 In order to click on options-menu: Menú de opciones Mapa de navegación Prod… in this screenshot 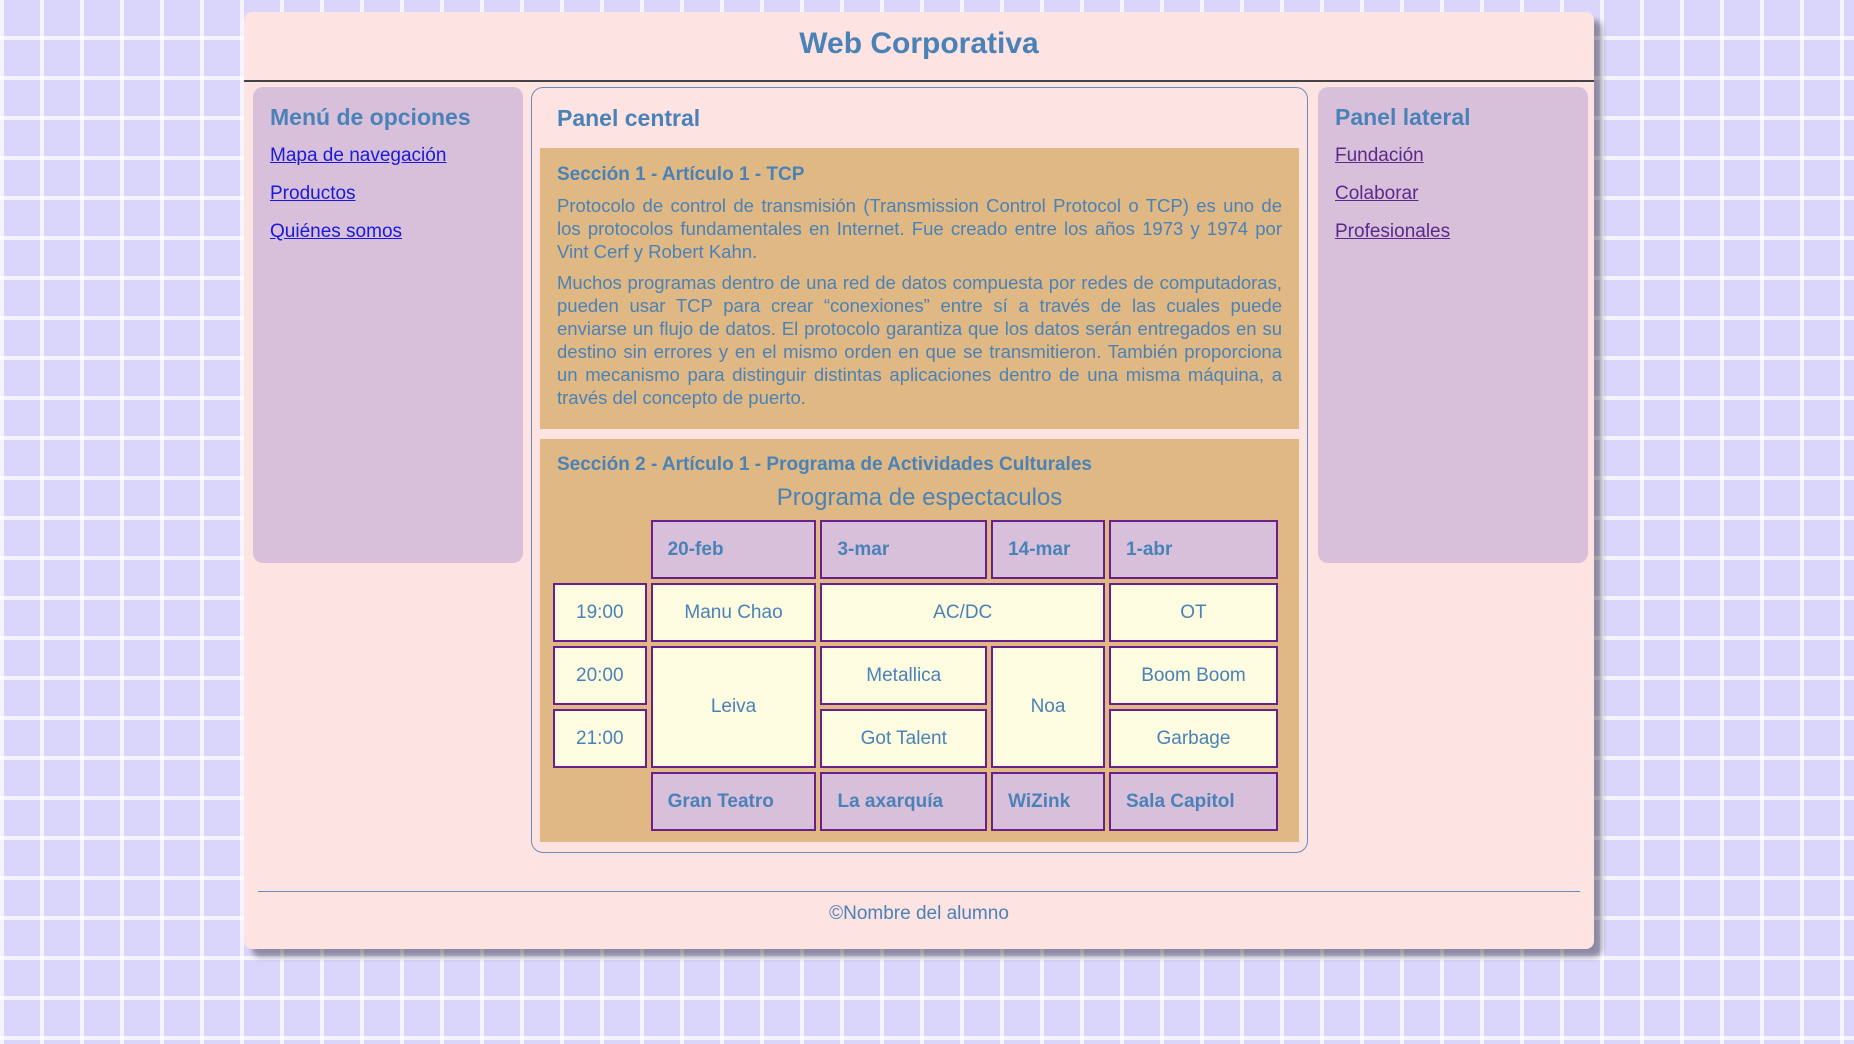, I will do `click(388, 325)`.